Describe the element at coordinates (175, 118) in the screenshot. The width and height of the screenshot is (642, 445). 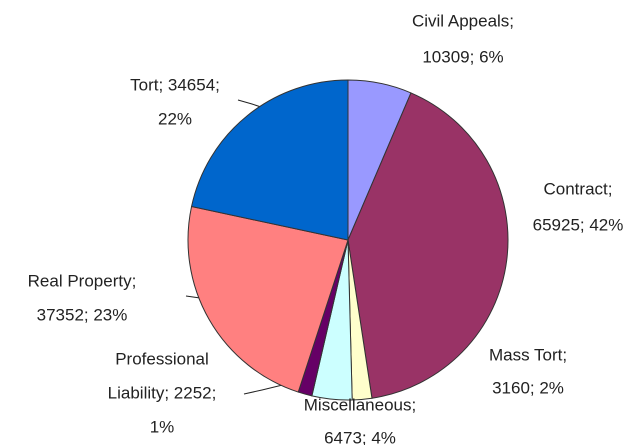
I see `slice-label: 22%` at that location.